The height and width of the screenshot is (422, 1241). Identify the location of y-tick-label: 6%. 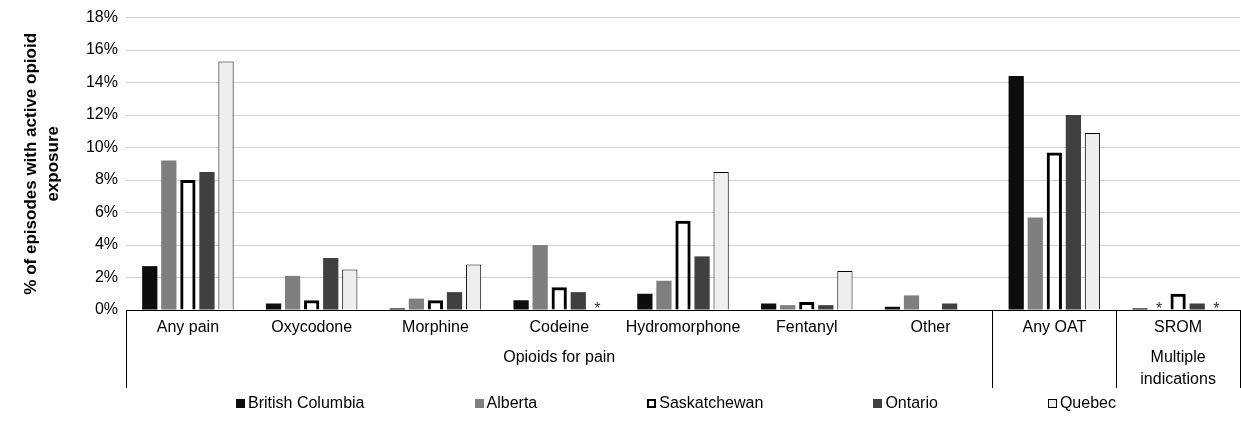
(106, 211).